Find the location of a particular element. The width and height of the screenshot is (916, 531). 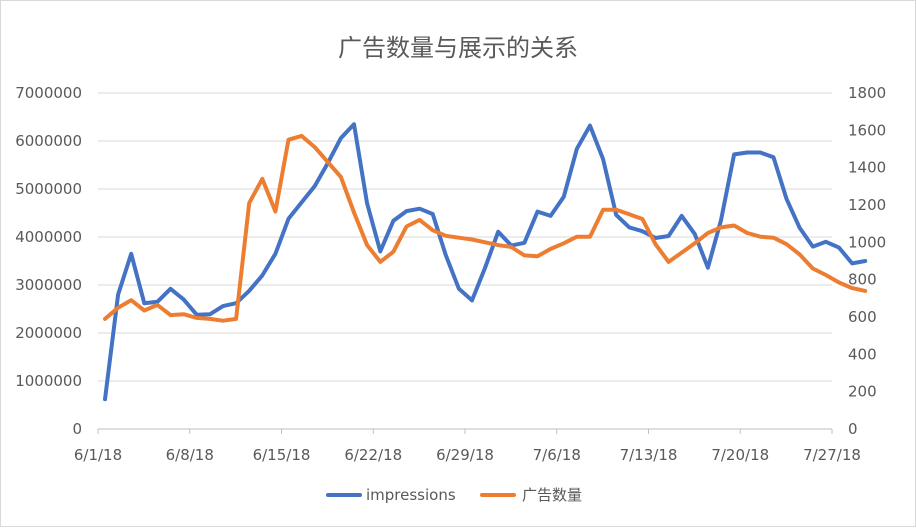

y-axis-right-tick-label: 800 is located at coordinates (862, 280).